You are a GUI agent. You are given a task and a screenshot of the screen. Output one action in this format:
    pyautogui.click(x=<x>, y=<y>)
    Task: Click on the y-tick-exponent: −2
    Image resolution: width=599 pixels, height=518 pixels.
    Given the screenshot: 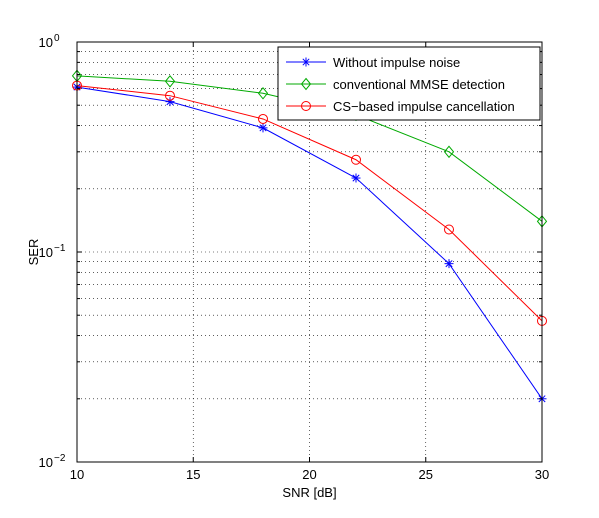 What is the action you would take?
    pyautogui.click(x=60, y=458)
    